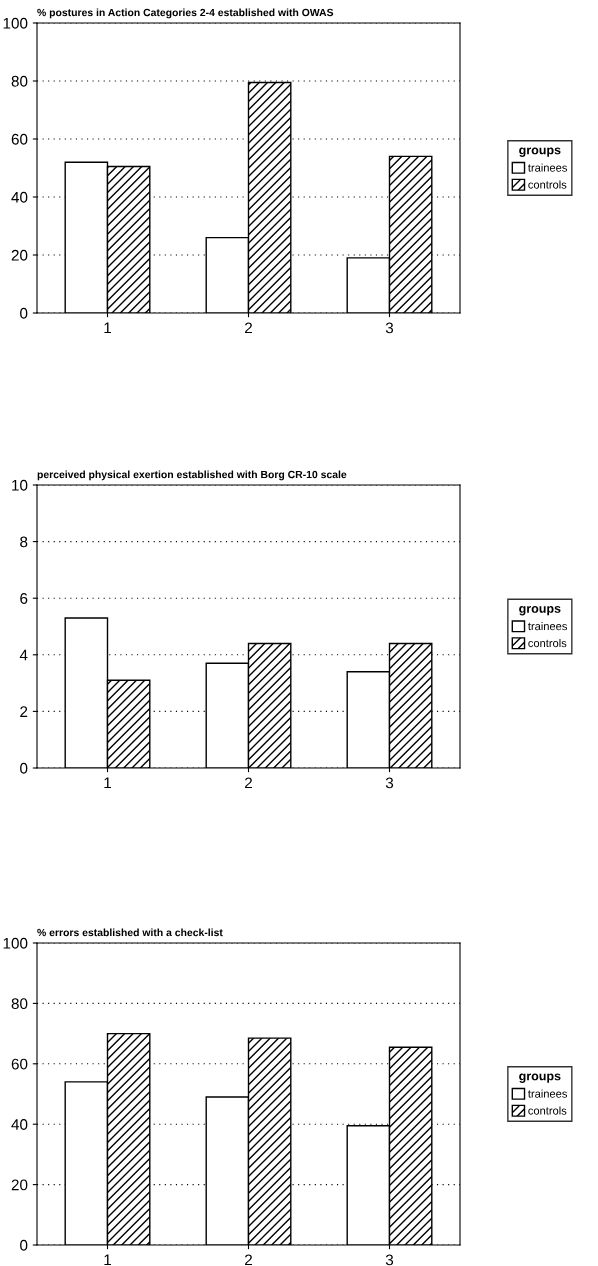 Image resolution: width=598 pixels, height=1266 pixels. What do you see at coordinates (185, 13) in the screenshot?
I see `chart-title: % postures in Action Categories 2-4 established with OWAS` at bounding box center [185, 13].